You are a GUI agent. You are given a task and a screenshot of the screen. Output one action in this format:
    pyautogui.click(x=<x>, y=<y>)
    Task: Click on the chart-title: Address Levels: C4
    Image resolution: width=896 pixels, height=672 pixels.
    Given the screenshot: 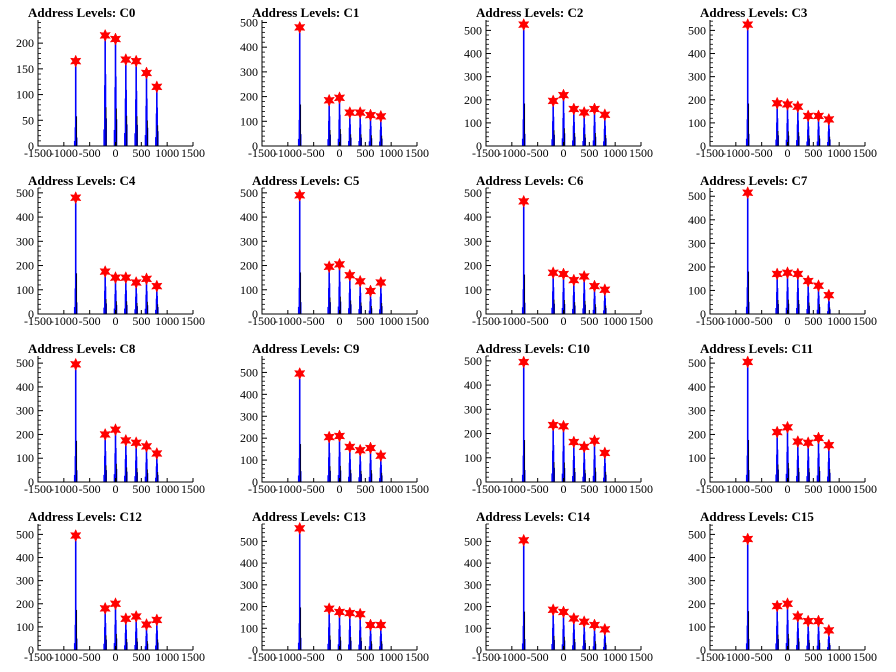 What is the action you would take?
    pyautogui.click(x=82, y=180)
    